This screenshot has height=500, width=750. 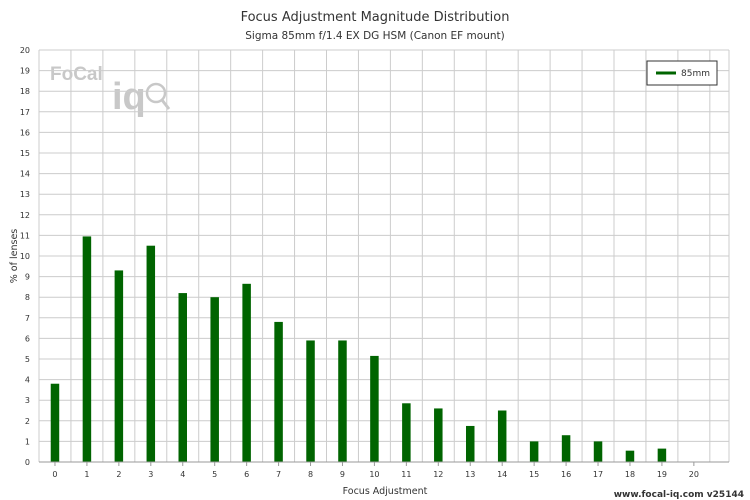 What do you see at coordinates (27, 400) in the screenshot?
I see `y-tick-label: 3` at bounding box center [27, 400].